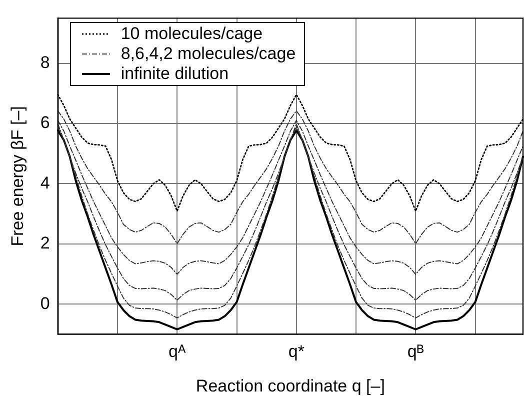  Describe the element at coordinates (45, 182) in the screenshot. I see `y-tick-label: 4` at that location.